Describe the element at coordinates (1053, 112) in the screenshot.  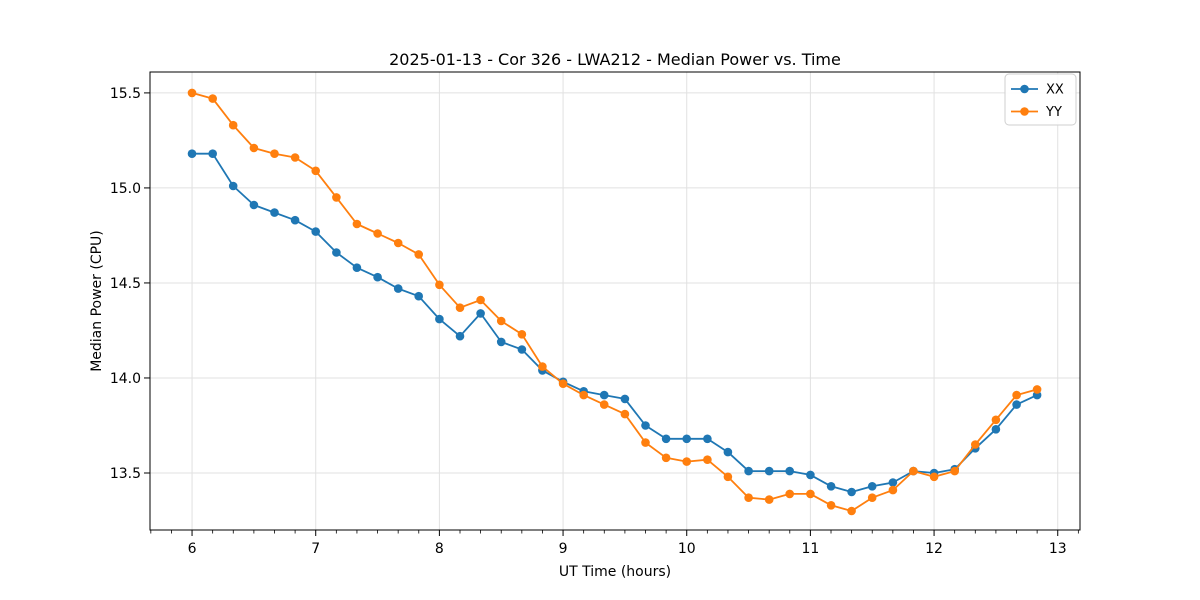
I see `legend-label-YY: YY` at that location.